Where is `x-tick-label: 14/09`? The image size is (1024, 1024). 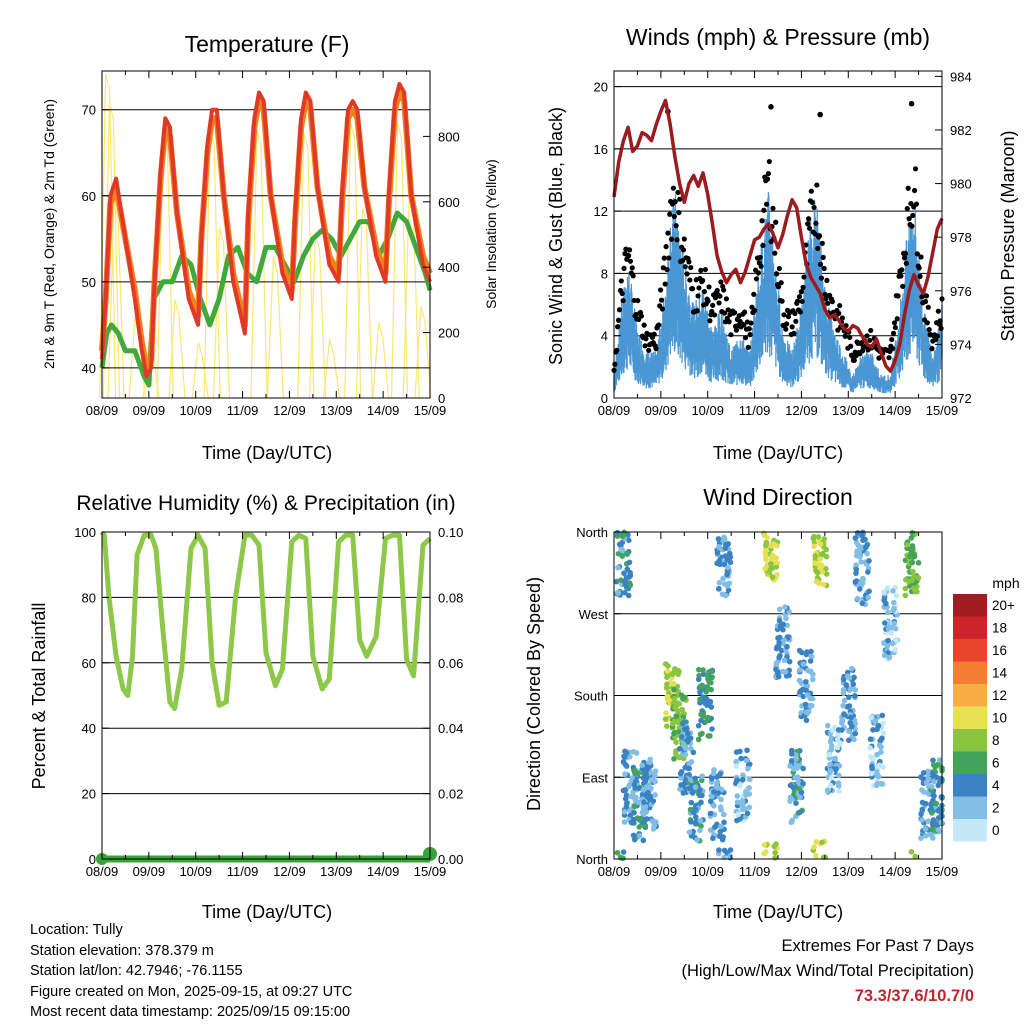 x-tick-label: 14/09 is located at coordinates (895, 410).